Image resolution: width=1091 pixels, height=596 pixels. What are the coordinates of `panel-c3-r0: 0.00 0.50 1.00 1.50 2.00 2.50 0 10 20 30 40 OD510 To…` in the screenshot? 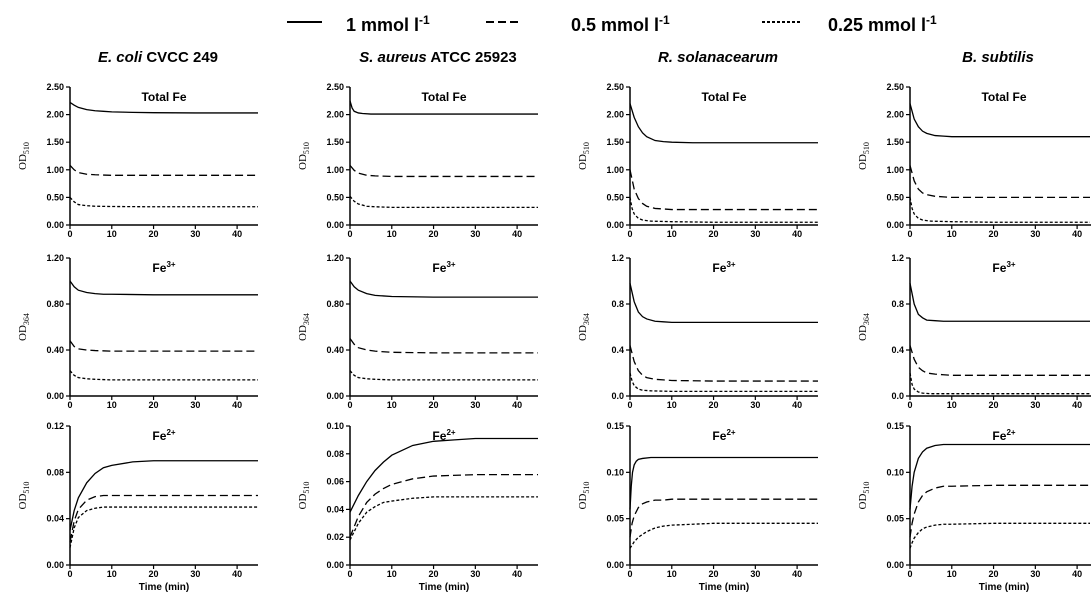 It's located at (974, 160).